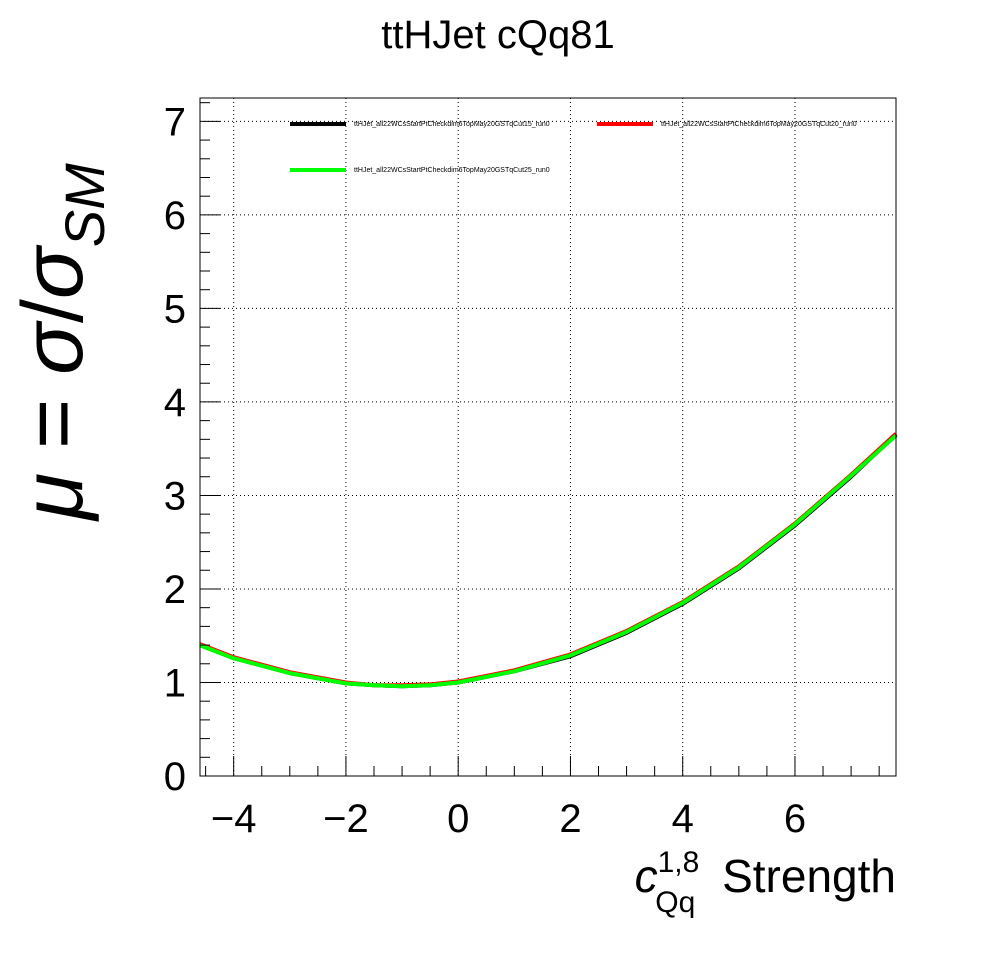  I want to click on x-tick-label: 4, so click(683, 819).